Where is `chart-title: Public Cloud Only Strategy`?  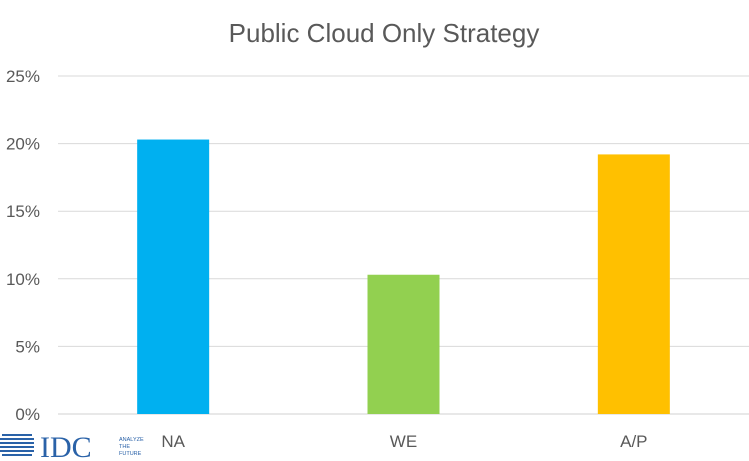
chart-title: Public Cloud Only Strategy is located at coordinates (384, 33).